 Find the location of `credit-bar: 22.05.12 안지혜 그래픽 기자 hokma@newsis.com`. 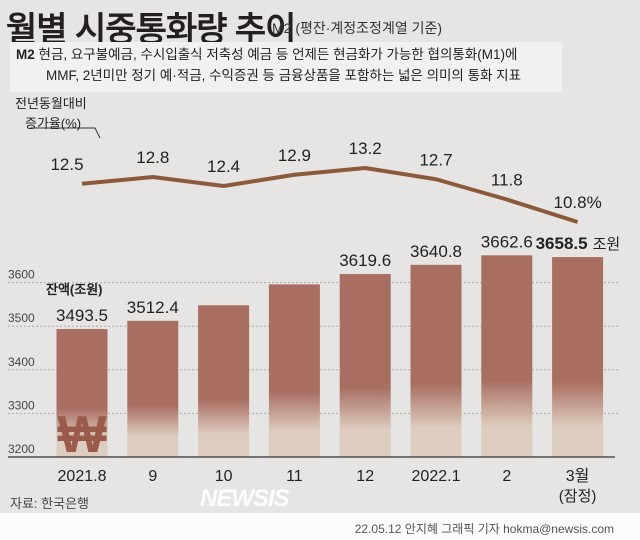

credit-bar: 22.05.12 안지혜 그래픽 기자 hokma@newsis.com is located at coordinates (320, 526).